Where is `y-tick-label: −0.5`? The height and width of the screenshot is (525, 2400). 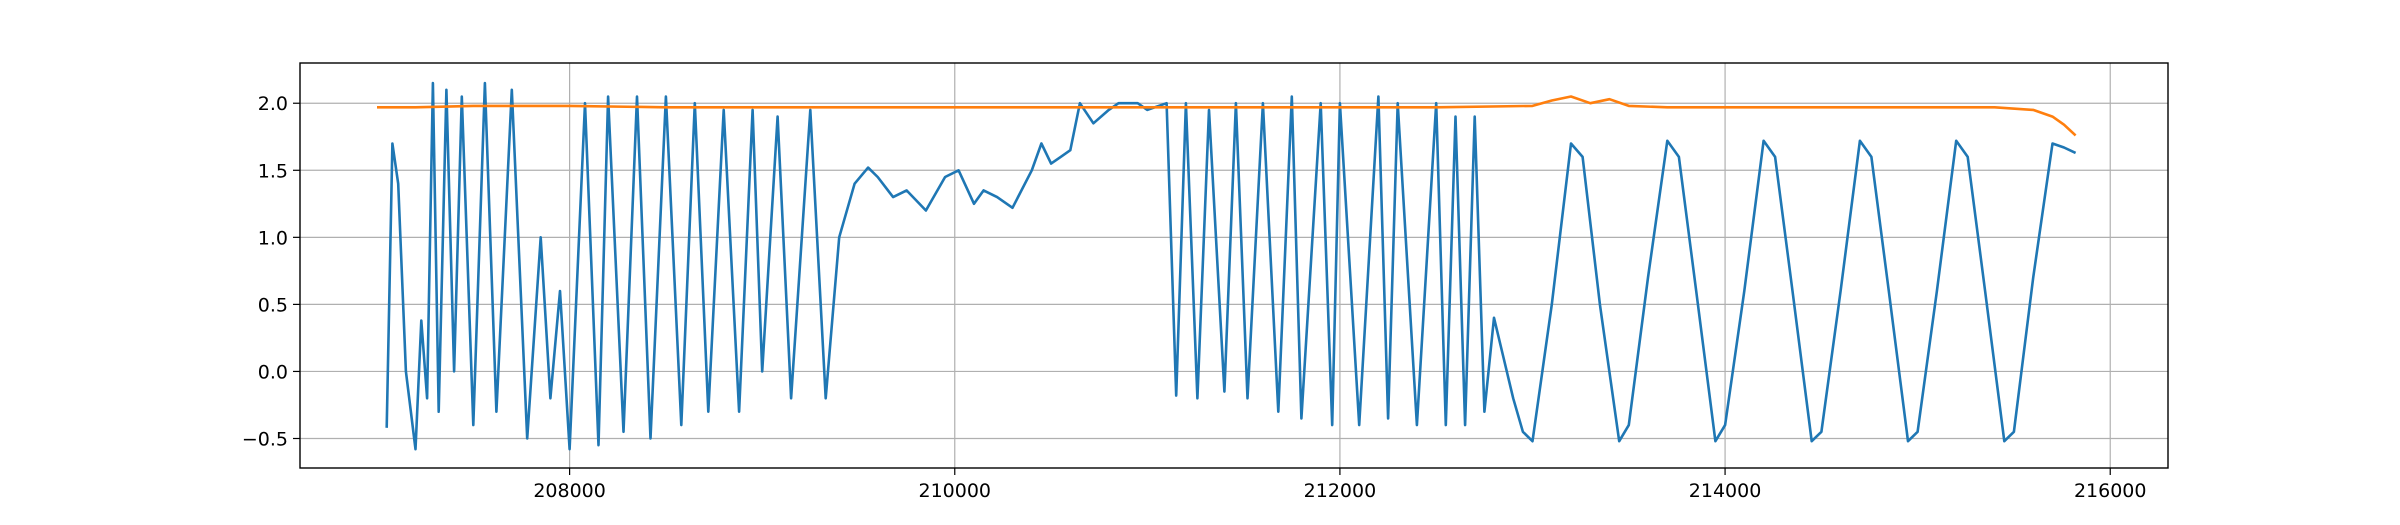 y-tick-label: −0.5 is located at coordinates (265, 439).